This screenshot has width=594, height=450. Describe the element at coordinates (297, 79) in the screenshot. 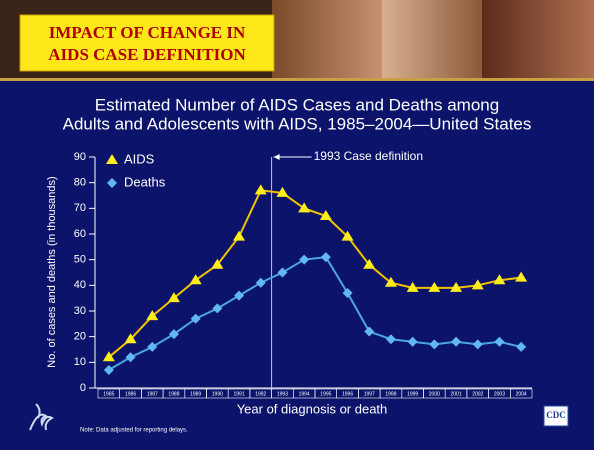

I see `banner-rule` at that location.